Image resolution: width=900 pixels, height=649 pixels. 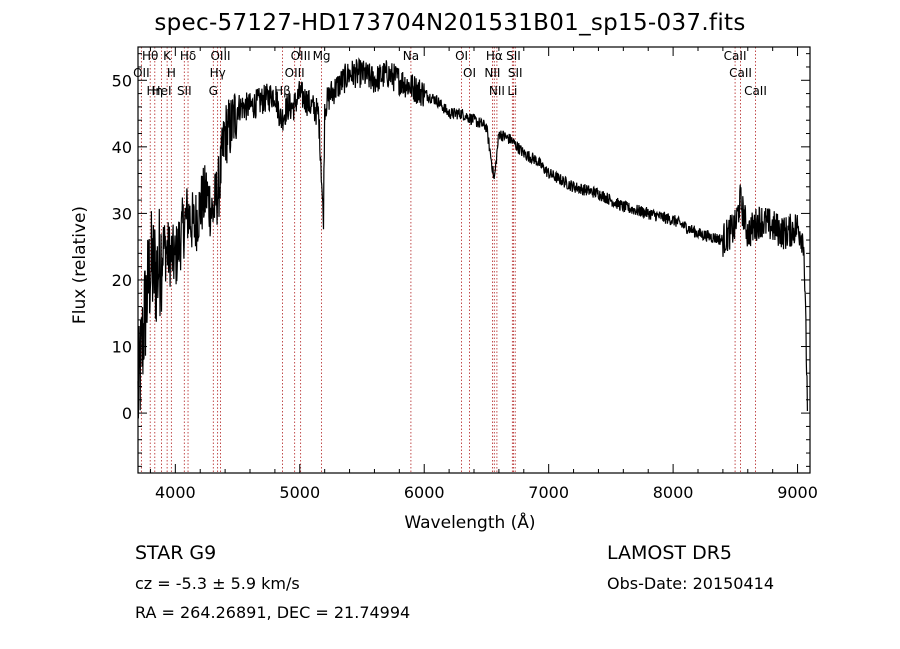 What do you see at coordinates (461, 56) in the screenshot?
I see `line-label-16: OI` at bounding box center [461, 56].